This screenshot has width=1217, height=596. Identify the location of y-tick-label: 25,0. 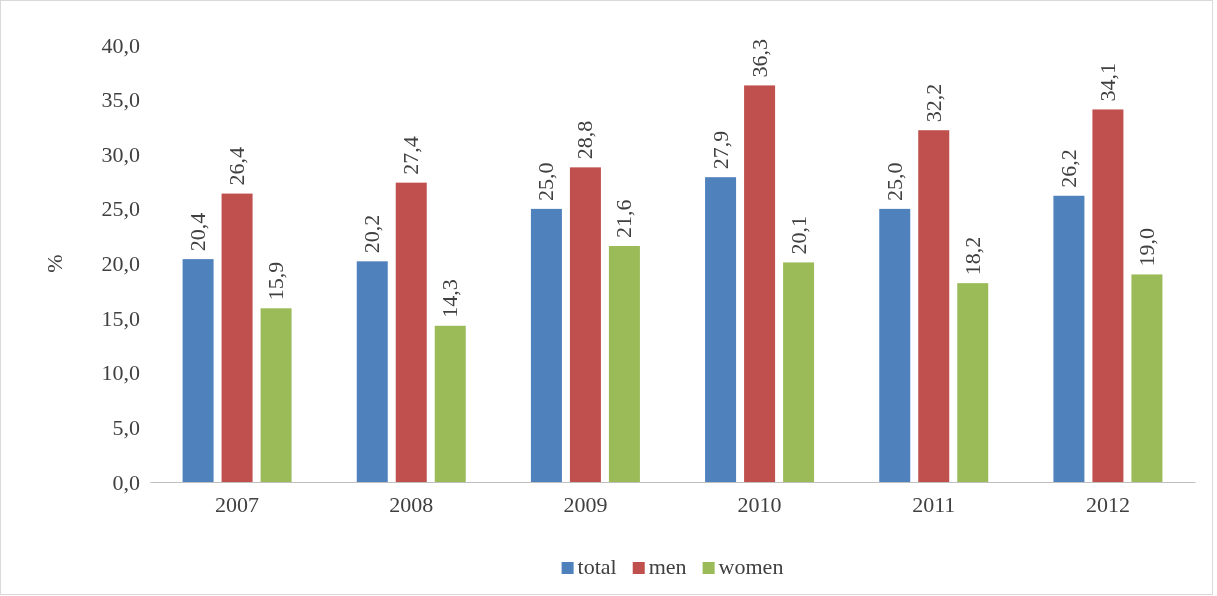
(120, 209).